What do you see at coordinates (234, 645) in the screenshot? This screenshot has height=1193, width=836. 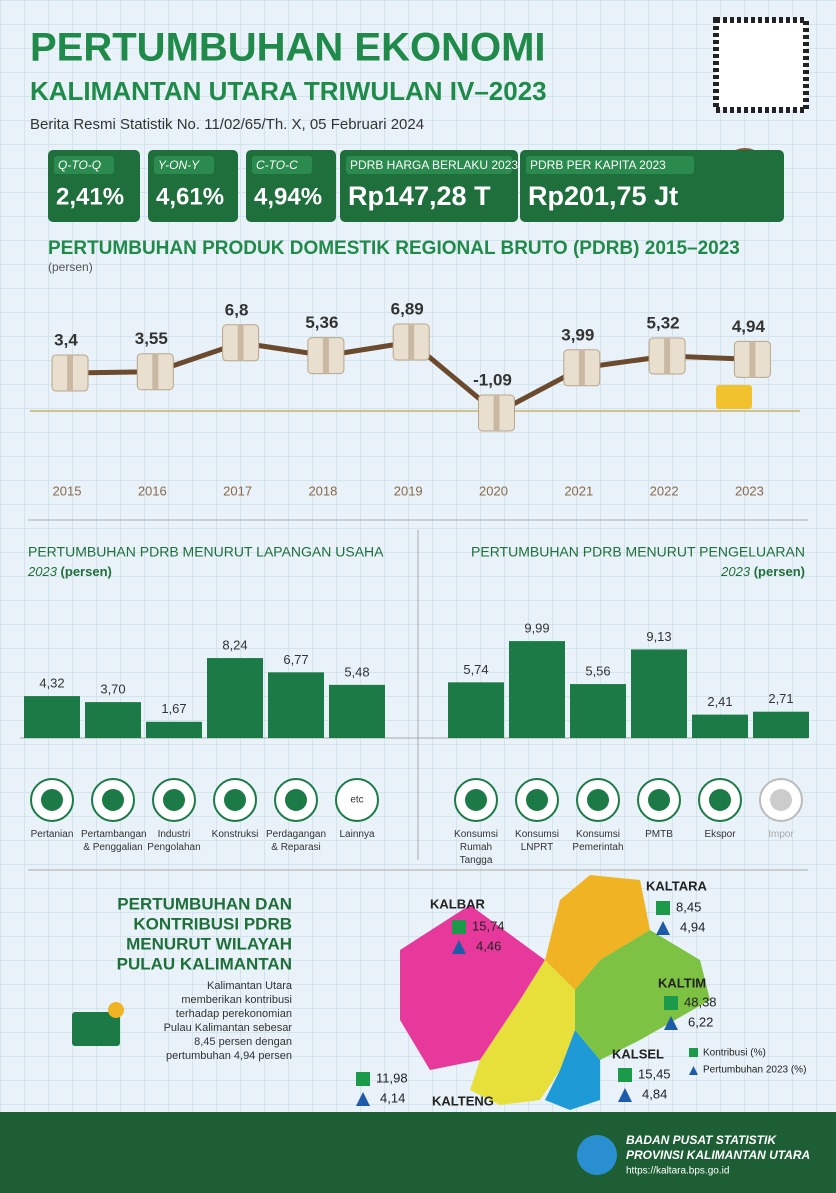 I see `value-label: 8,24` at bounding box center [234, 645].